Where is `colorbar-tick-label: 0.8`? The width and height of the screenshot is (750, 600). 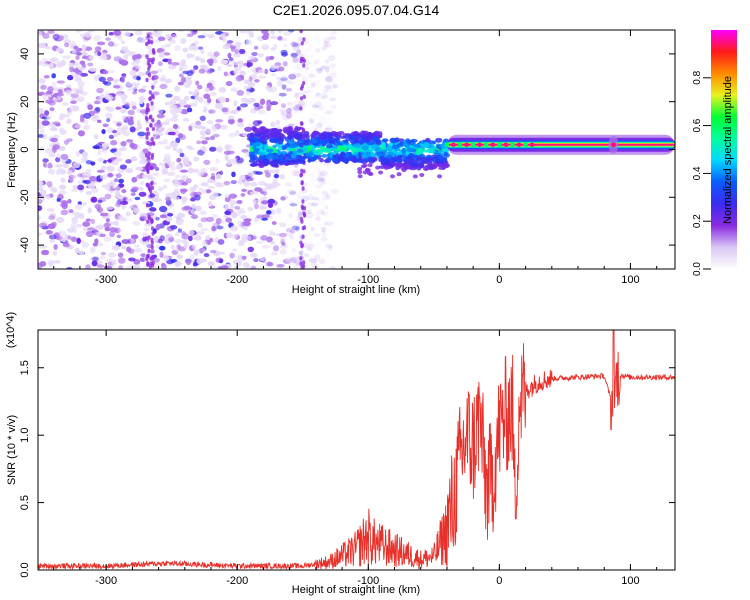
colorbar-tick-label: 0.8 is located at coordinates (697, 77).